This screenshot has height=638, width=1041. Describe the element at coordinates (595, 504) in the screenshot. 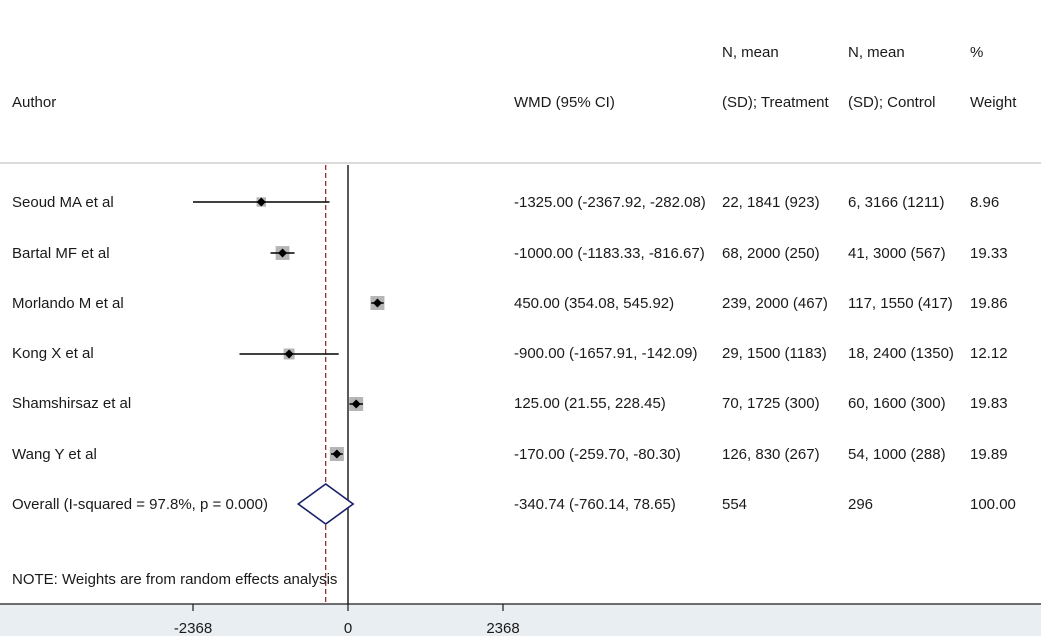

I see `overall-ci-text: -340.74 (-760.14, 78.65)` at that location.